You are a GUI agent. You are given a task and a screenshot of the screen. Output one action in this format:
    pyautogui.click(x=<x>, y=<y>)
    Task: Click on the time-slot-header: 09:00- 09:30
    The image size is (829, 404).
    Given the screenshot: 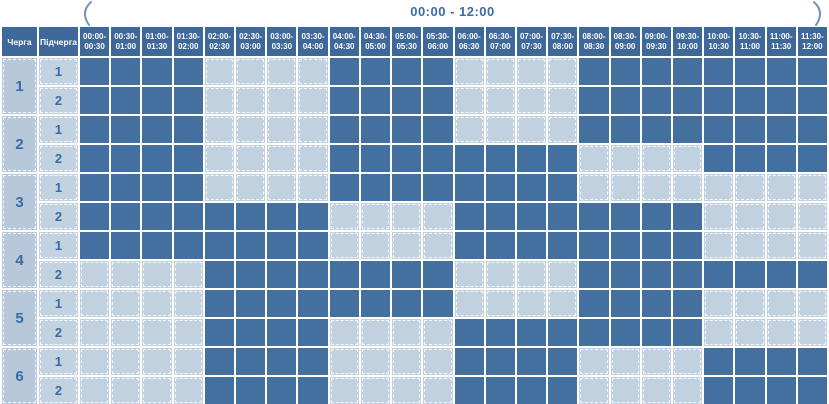 What is the action you would take?
    pyautogui.click(x=656, y=41)
    